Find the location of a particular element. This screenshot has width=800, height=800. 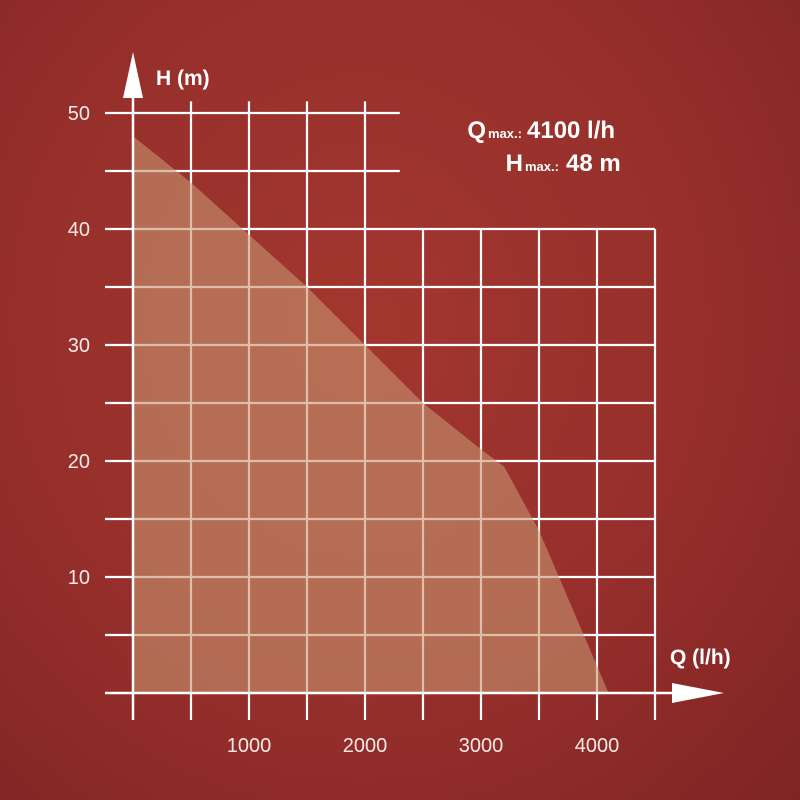

y-tick-label: 50 is located at coordinates (79, 114).